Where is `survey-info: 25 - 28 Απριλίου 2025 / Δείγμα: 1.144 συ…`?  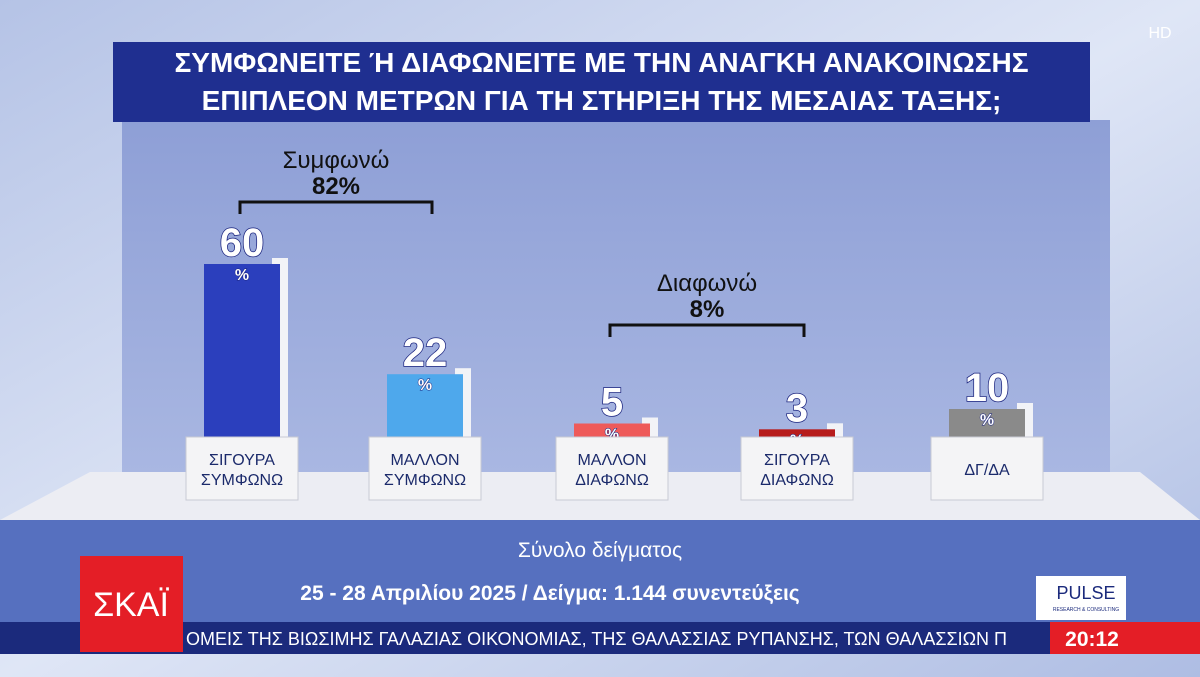
survey-info: 25 - 28 Απριλίου 2025 / Δείγμα: 1.144 συ… is located at coordinates (550, 593).